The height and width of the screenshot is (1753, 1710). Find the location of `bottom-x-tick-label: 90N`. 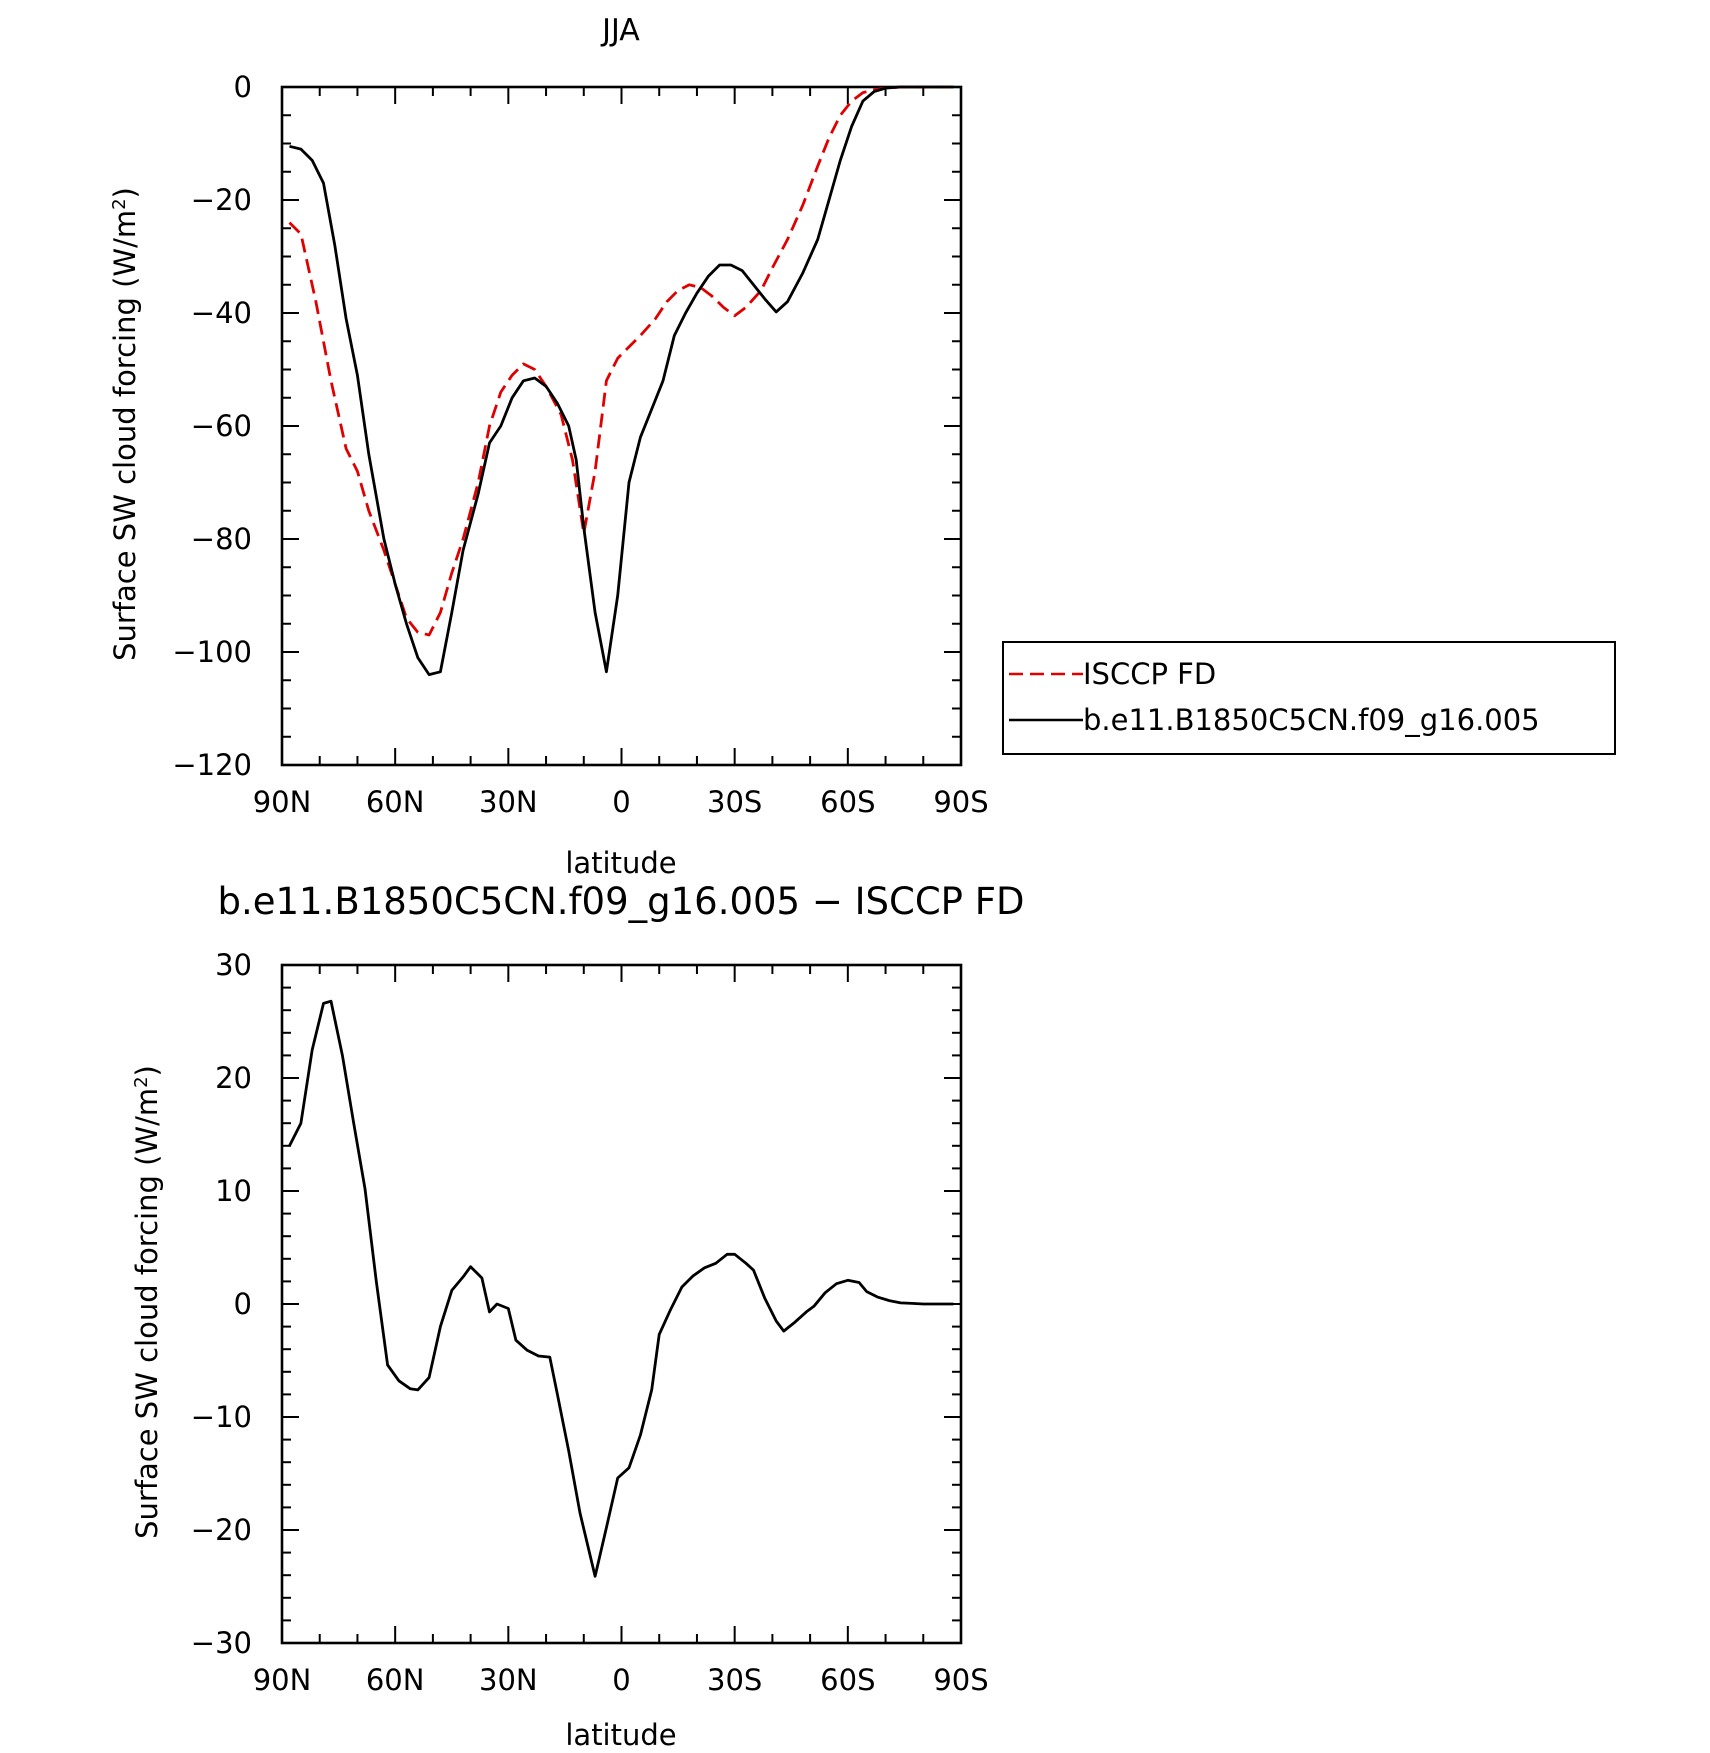

bottom-x-tick-label: 90N is located at coordinates (282, 1680).